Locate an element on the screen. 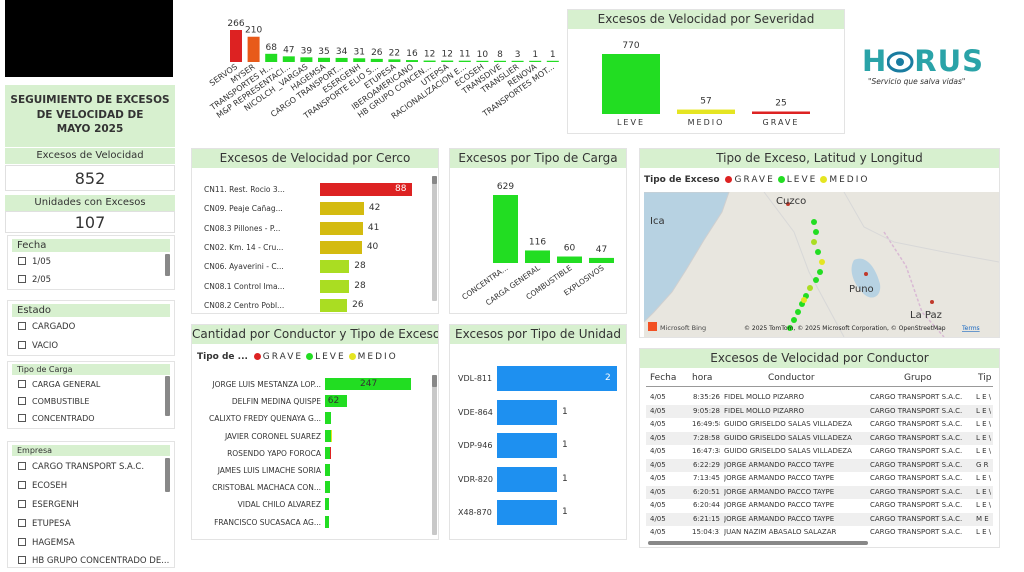 The image size is (1024, 572). horus-tagline: "Servicio que salva vidas" is located at coordinates (917, 81).